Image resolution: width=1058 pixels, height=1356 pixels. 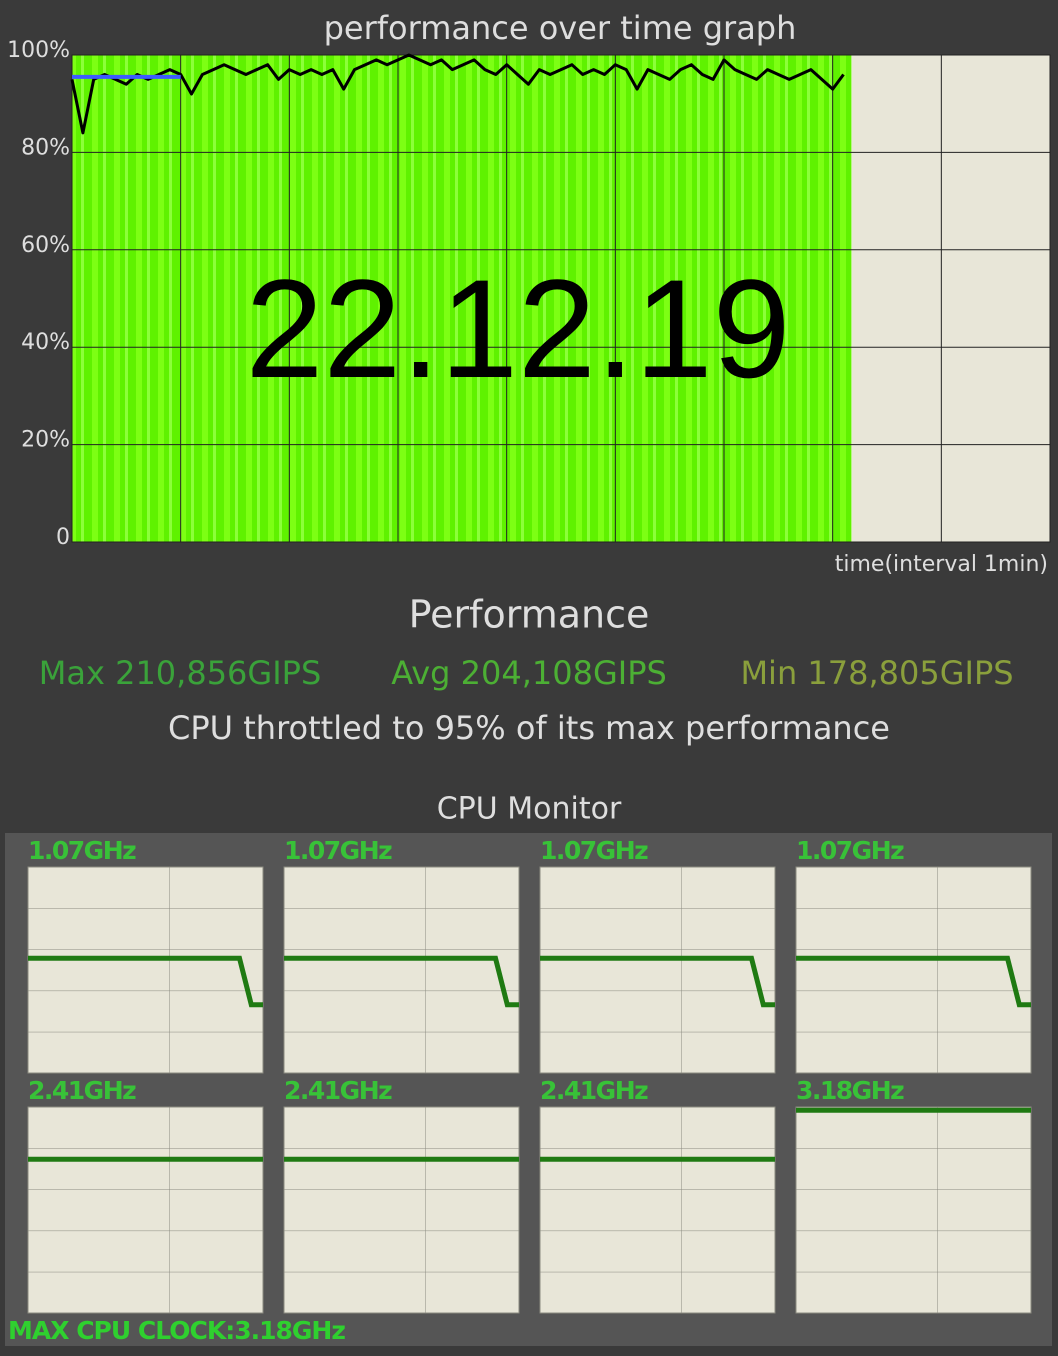 I want to click on annotation: 22.12.19, so click(x=518, y=328).